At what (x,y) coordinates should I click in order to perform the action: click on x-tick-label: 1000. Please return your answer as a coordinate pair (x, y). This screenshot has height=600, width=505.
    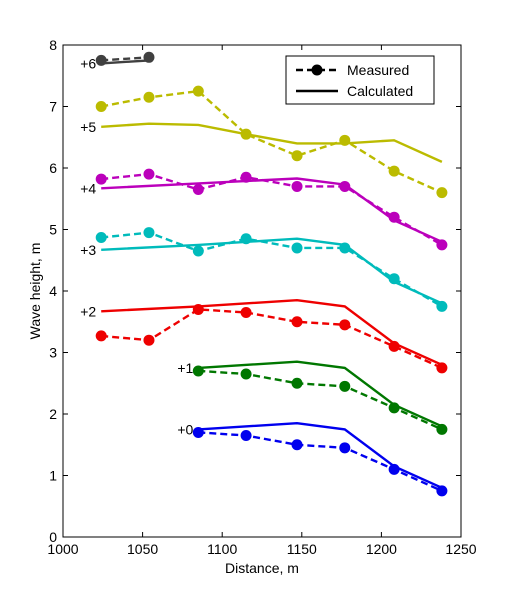
    Looking at the image, I should click on (62, 549).